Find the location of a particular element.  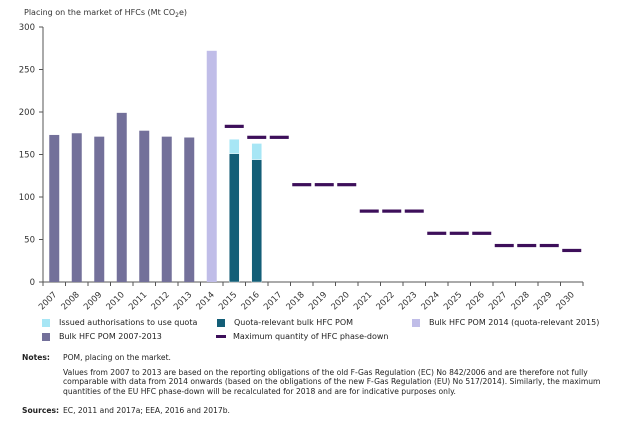

x-tick-label: 2021 is located at coordinates (363, 301).